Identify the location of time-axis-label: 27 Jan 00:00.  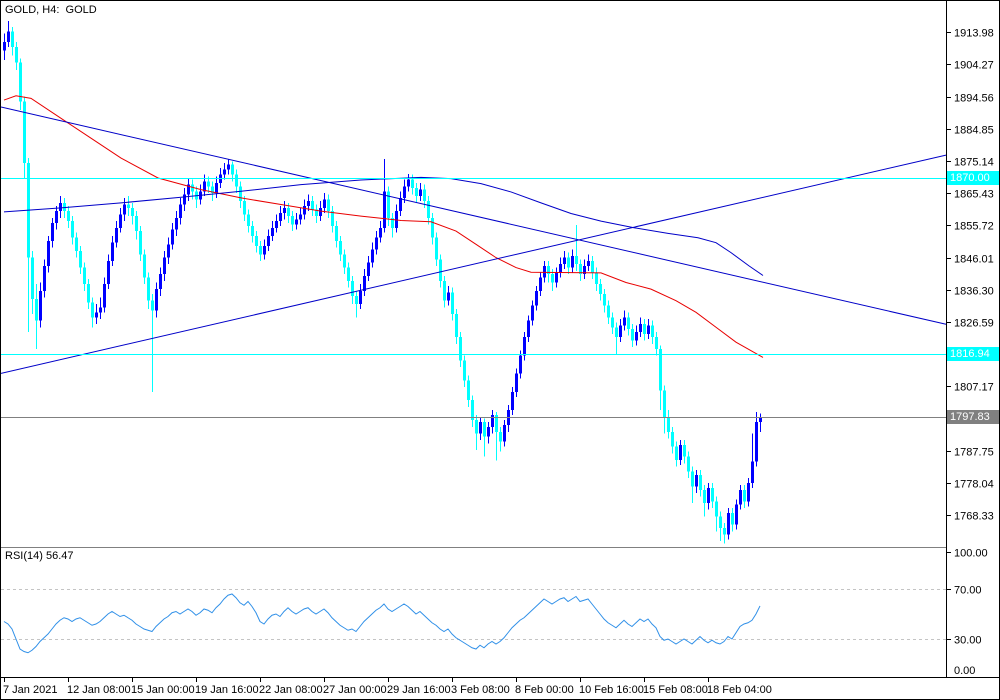
(355, 690).